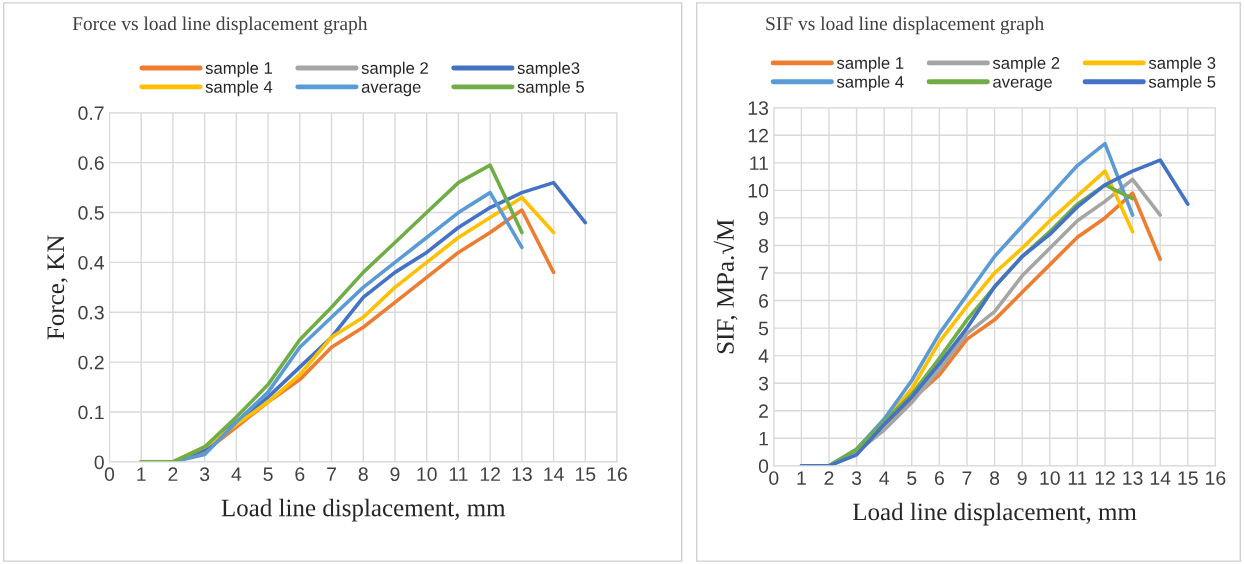 Image resolution: width=1244 pixels, height=564 pixels. I want to click on y-tick-label: 2, so click(763, 411).